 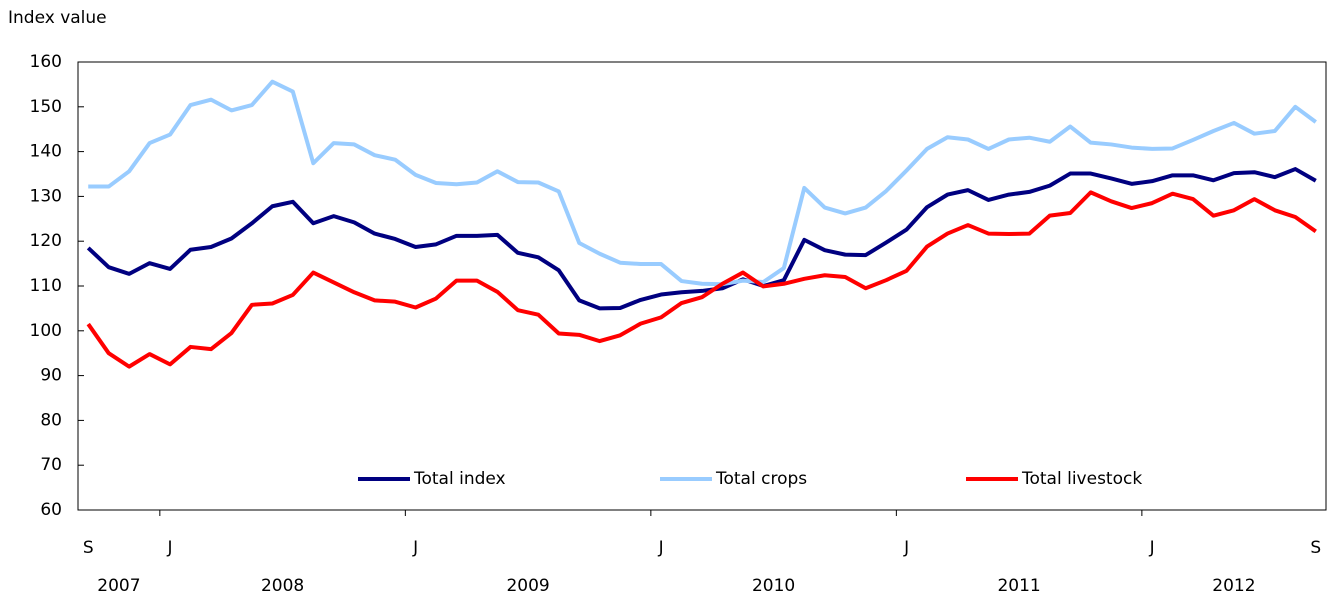 What do you see at coordinates (51, 376) in the screenshot?
I see `y-tick-label: 90` at bounding box center [51, 376].